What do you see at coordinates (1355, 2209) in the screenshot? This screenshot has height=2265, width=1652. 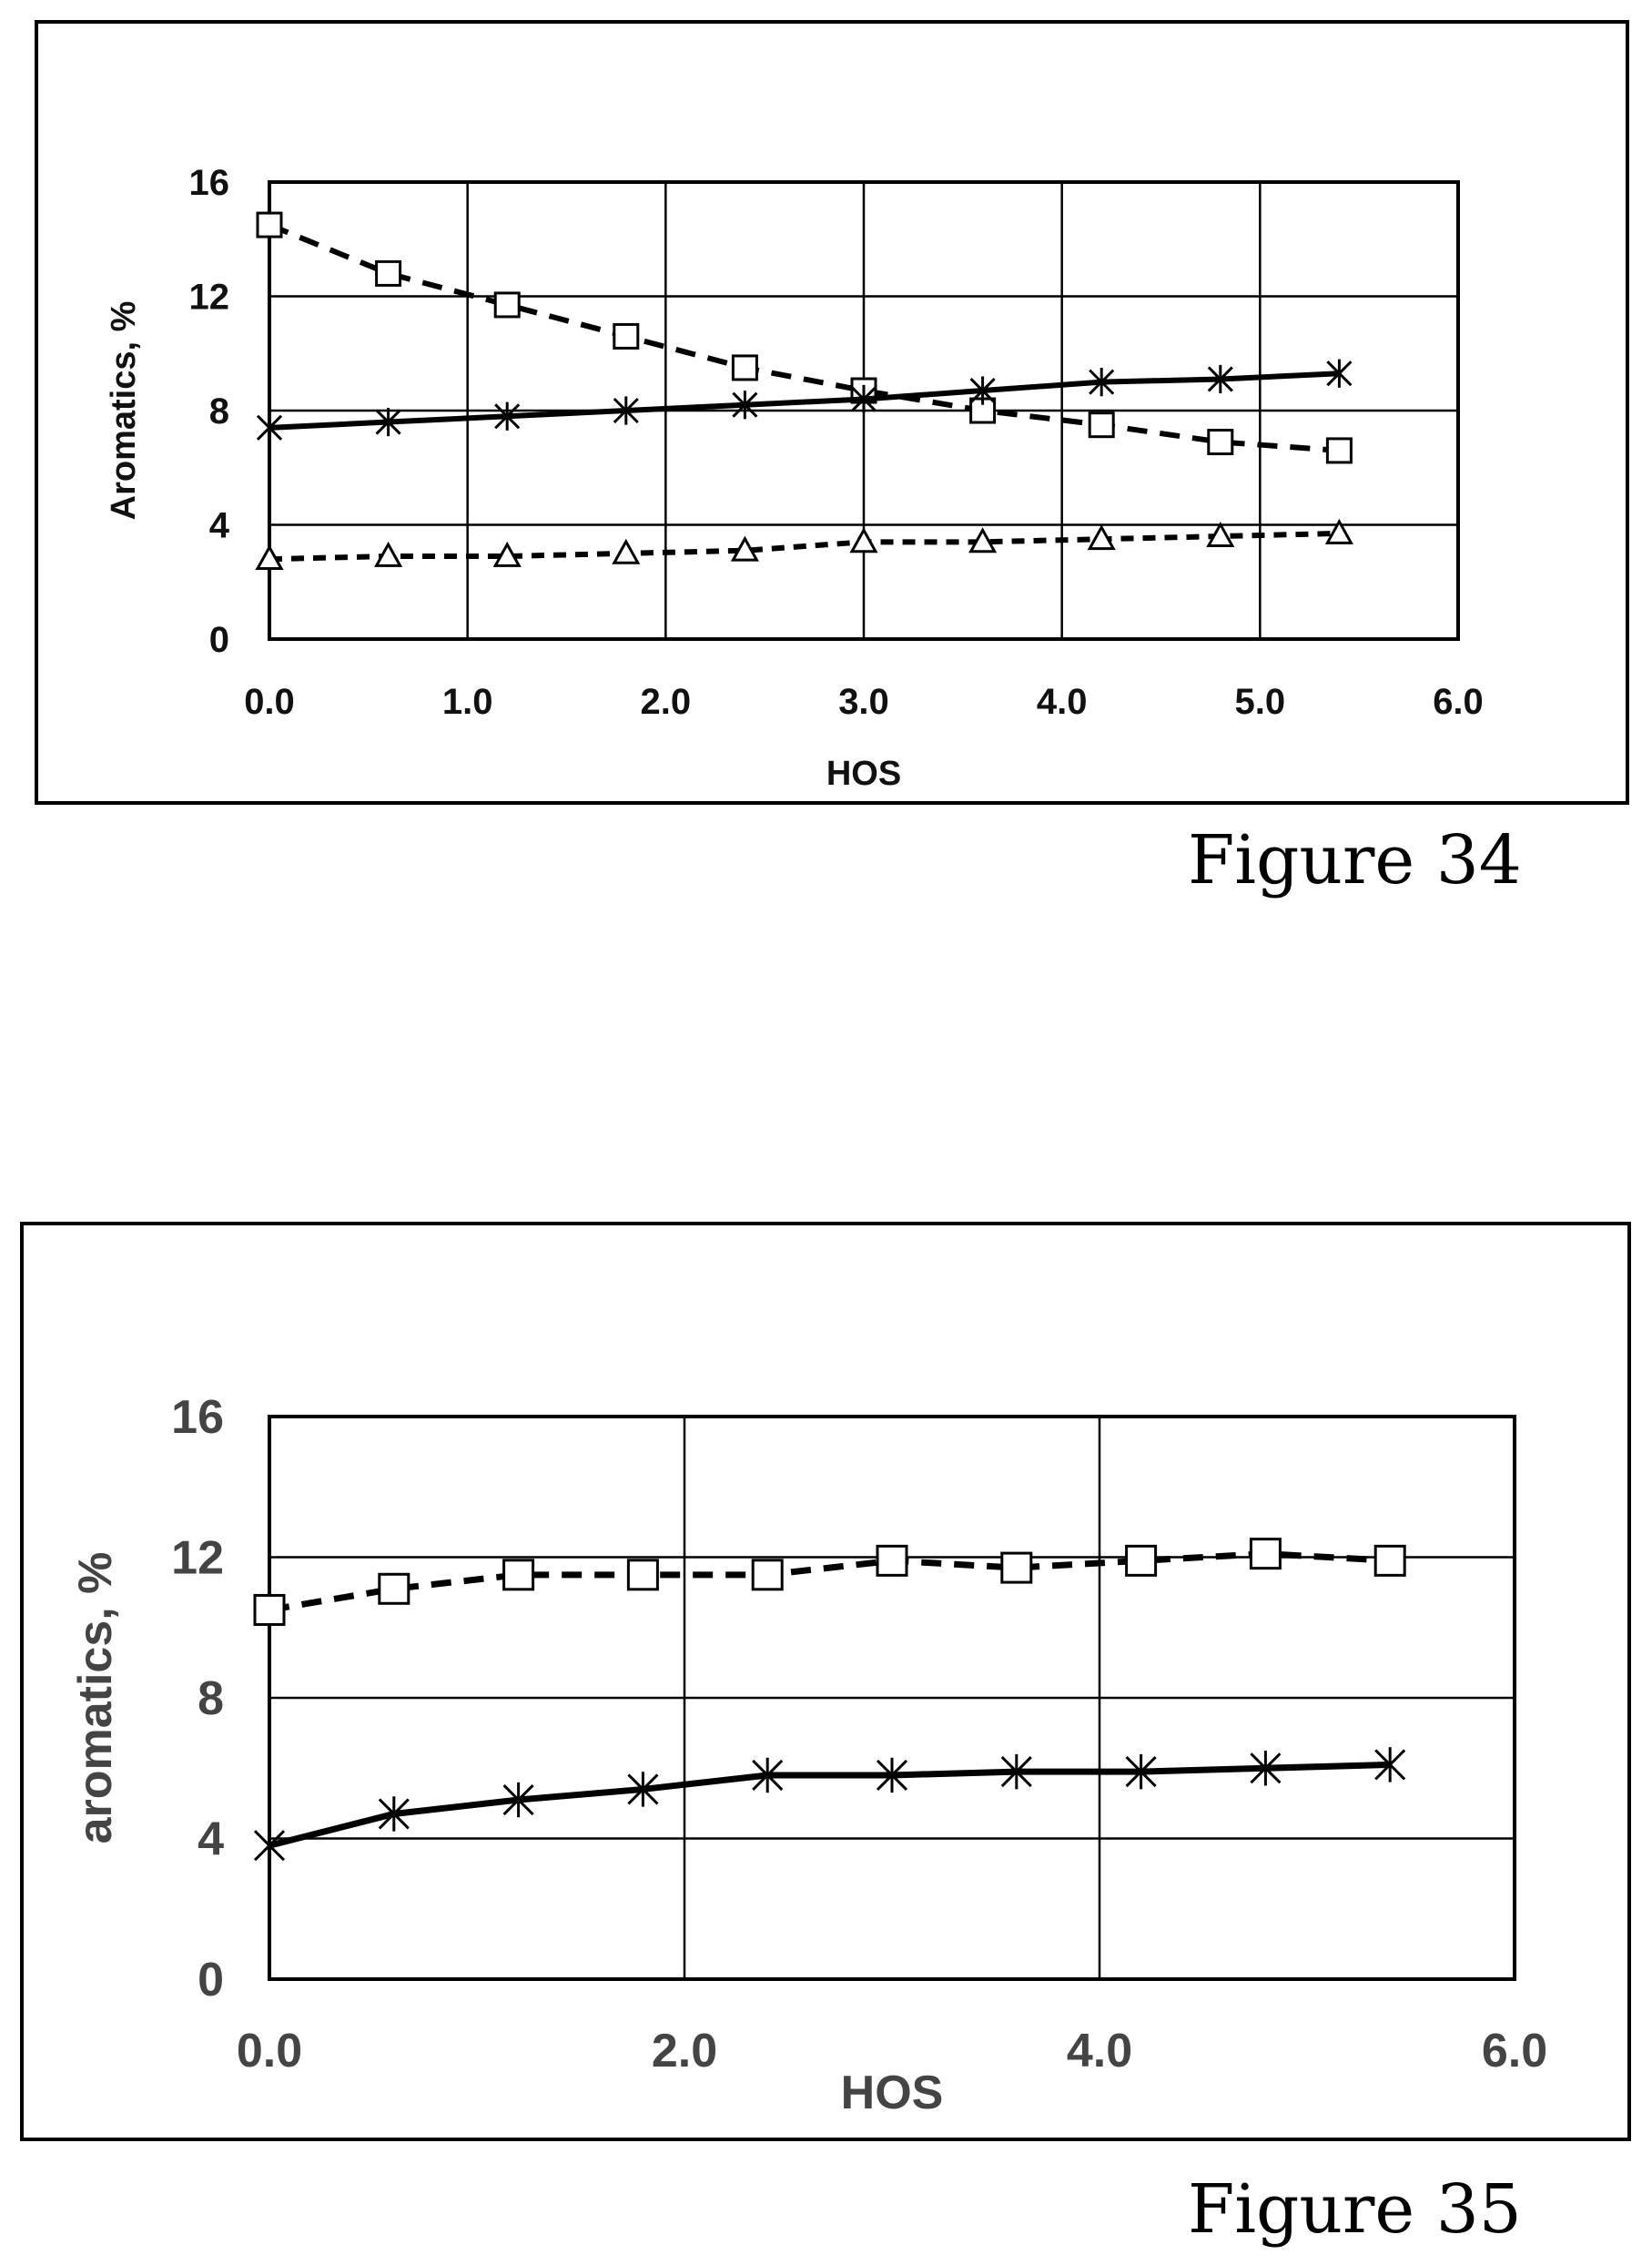 I see `figure-35-caption: Figure 35` at bounding box center [1355, 2209].